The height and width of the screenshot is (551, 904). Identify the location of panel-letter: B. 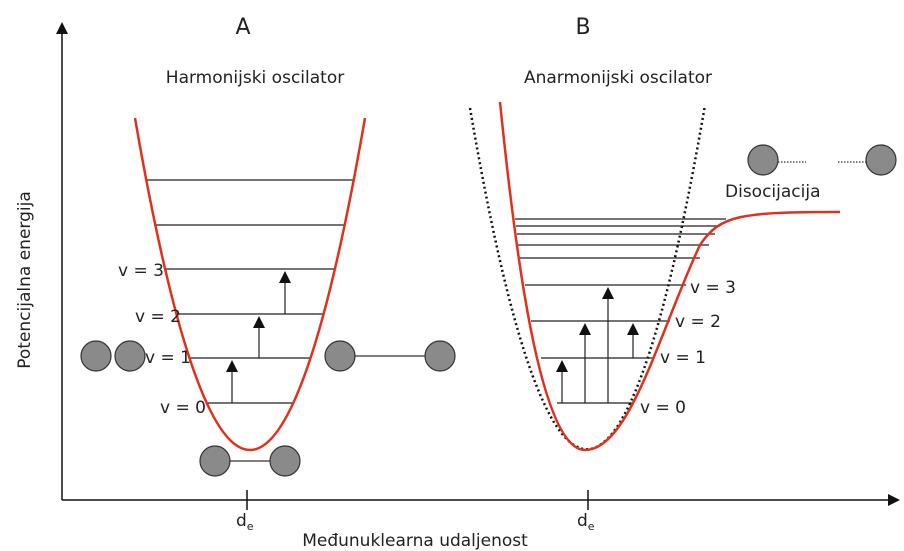
(582, 27).